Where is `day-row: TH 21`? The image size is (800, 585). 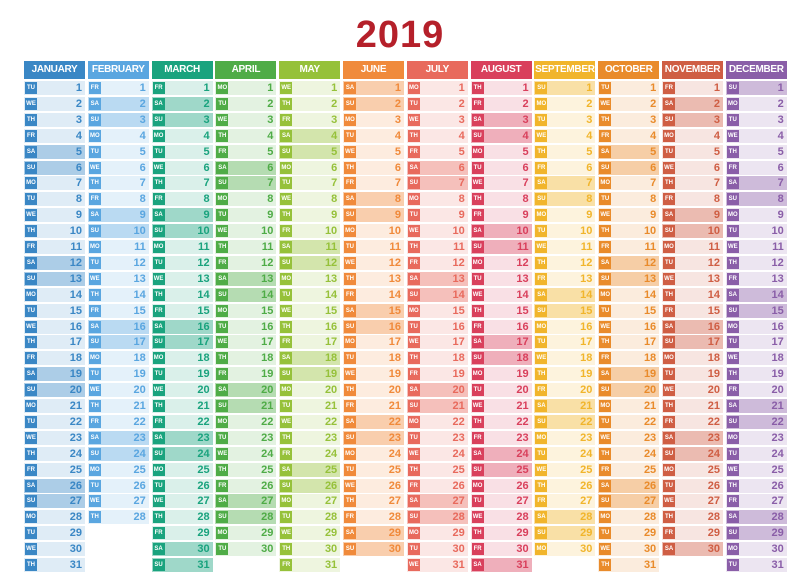 day-row: TH 21 is located at coordinates (182, 406).